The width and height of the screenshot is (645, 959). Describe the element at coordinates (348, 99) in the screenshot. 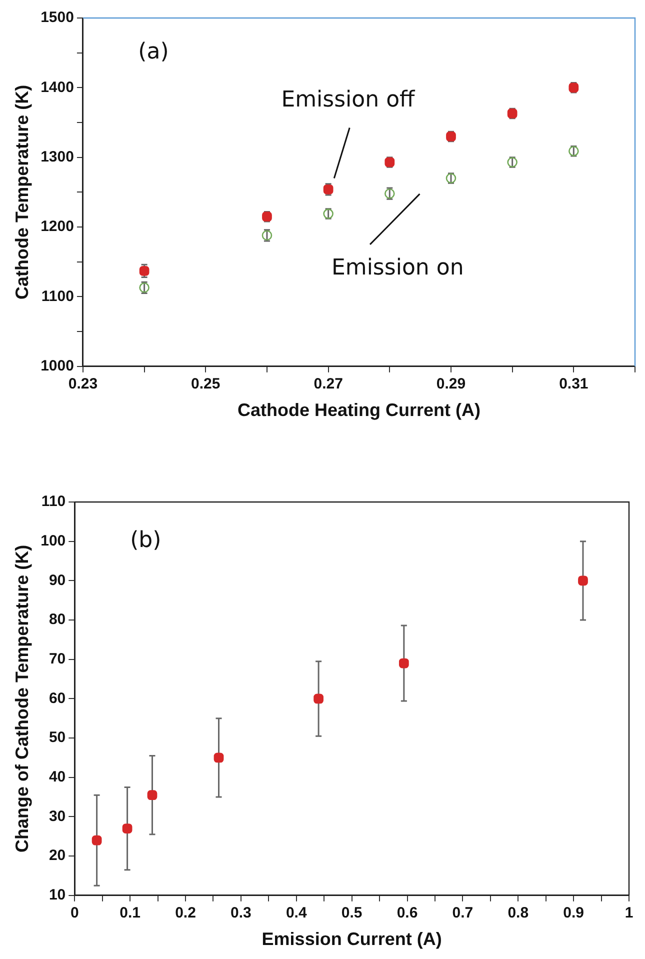

I see `annotation: Emission off` at that location.